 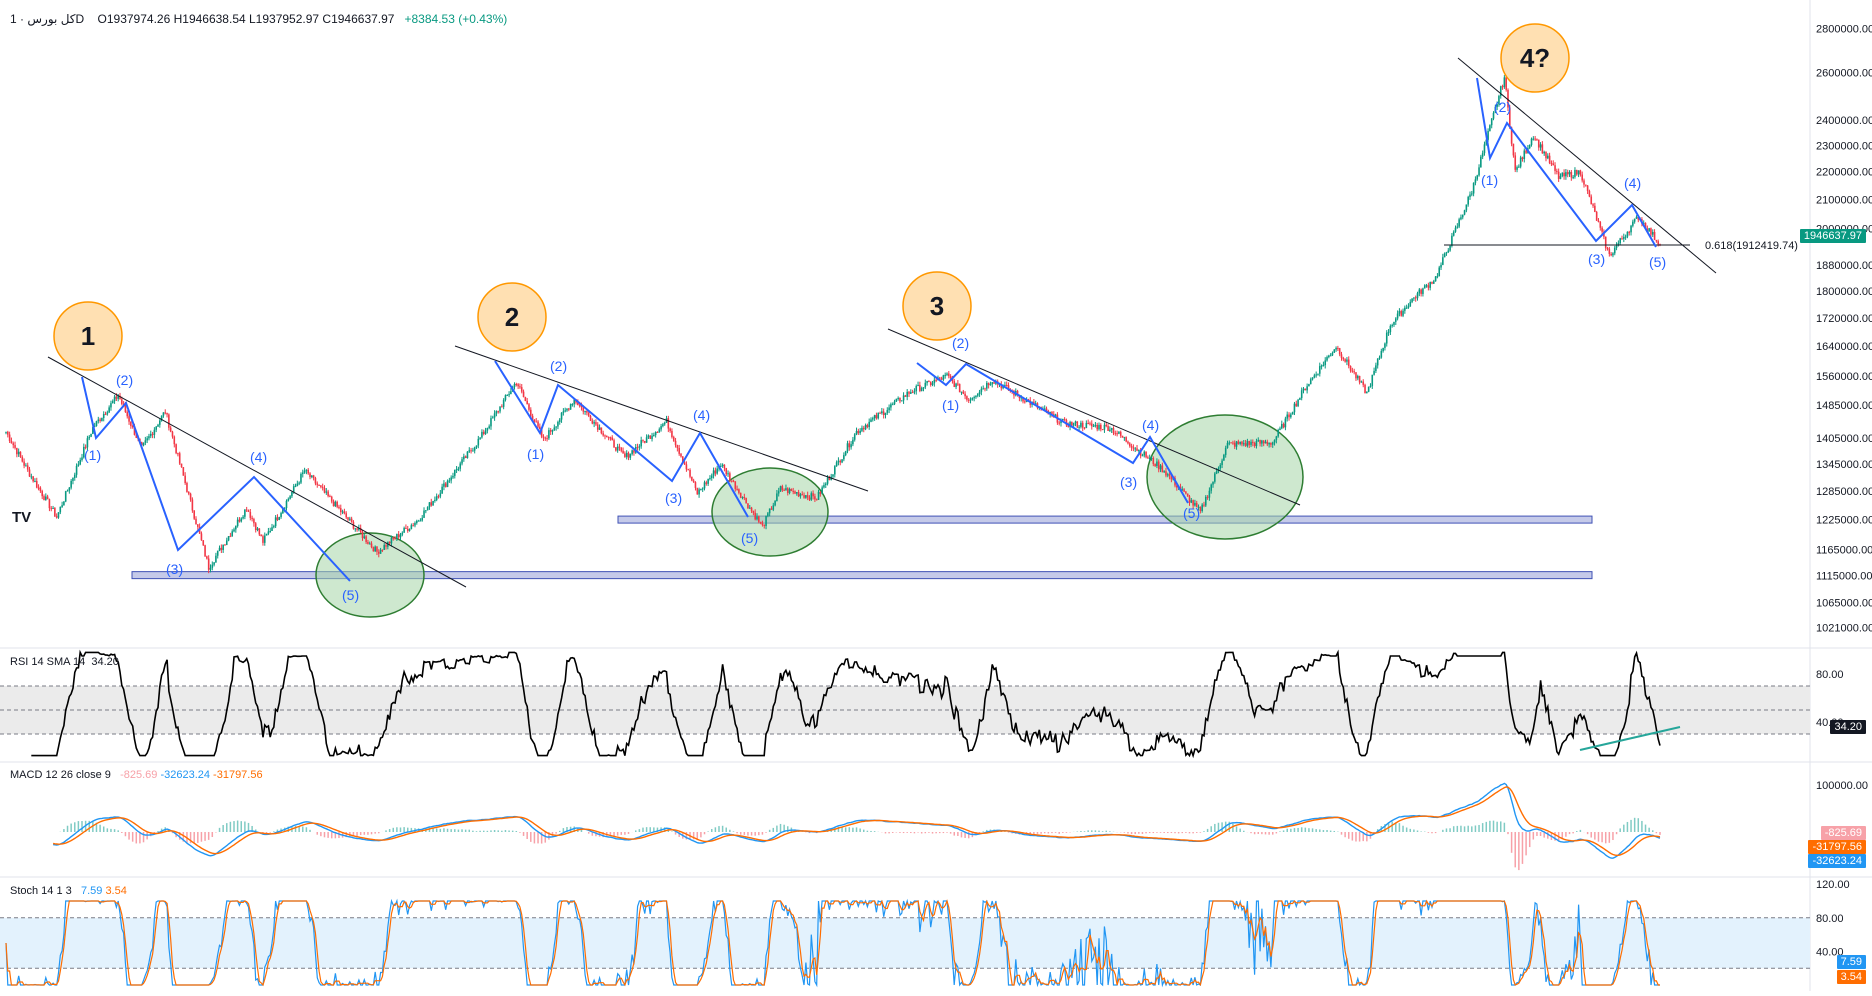 I want to click on symbol-name: کل بورس, so click(x=51, y=19).